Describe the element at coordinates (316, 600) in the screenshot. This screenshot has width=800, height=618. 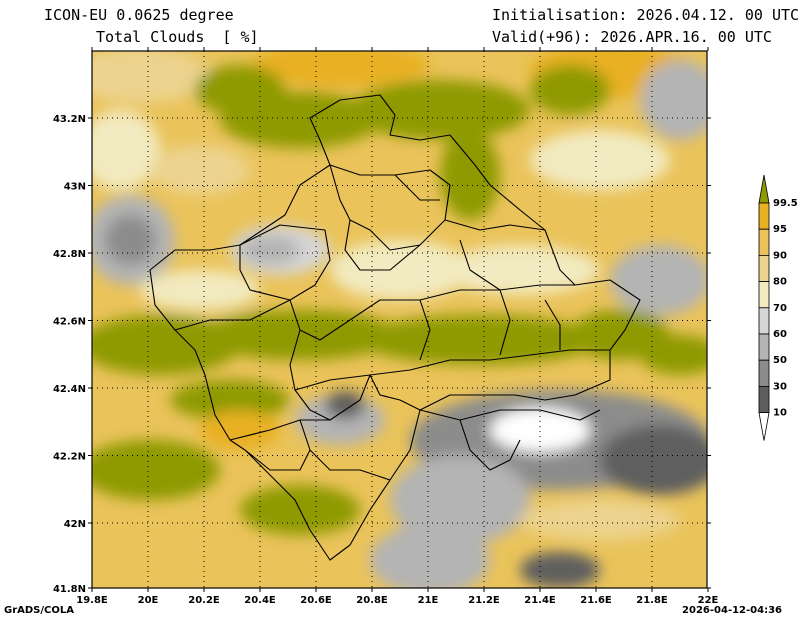
I see `lon-tick-label: 20.6E` at that location.